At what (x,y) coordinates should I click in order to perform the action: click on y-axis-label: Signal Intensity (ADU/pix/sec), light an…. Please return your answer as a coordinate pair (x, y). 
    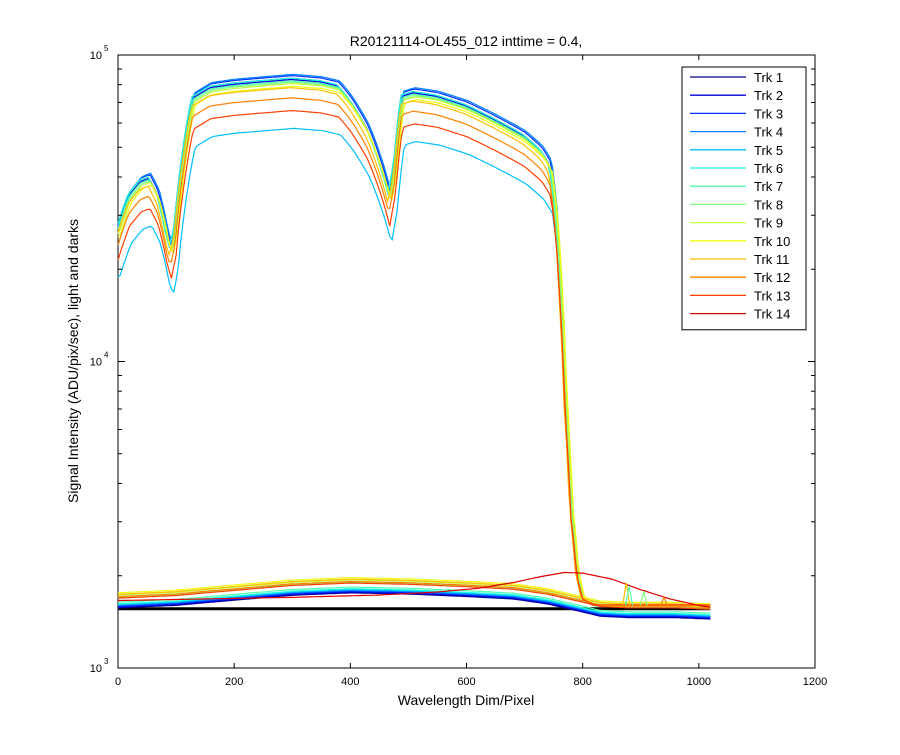
    Looking at the image, I should click on (73, 361).